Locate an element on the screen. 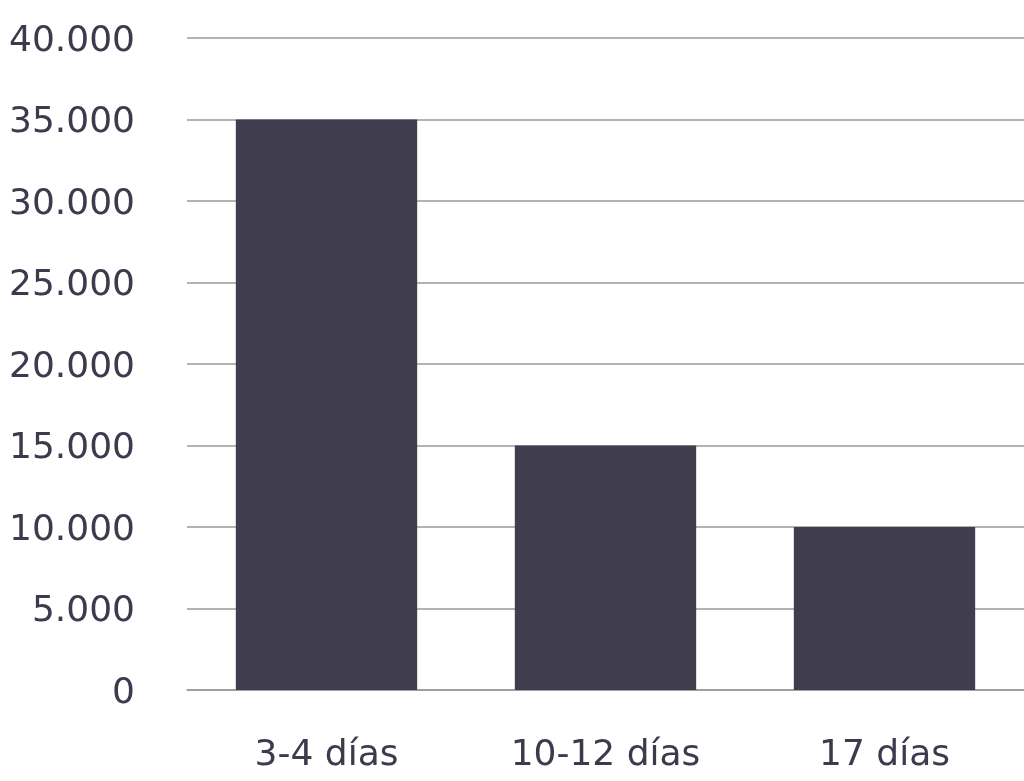 This screenshot has width=1024, height=781. y-tick-label: 15.000 is located at coordinates (72, 445).